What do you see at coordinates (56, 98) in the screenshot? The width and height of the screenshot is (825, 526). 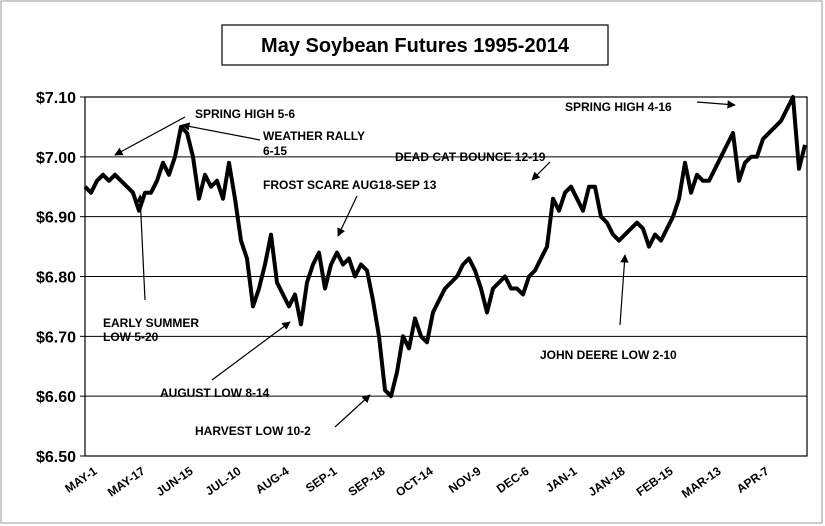 I see `y-tick-label: $7.10` at bounding box center [56, 98].